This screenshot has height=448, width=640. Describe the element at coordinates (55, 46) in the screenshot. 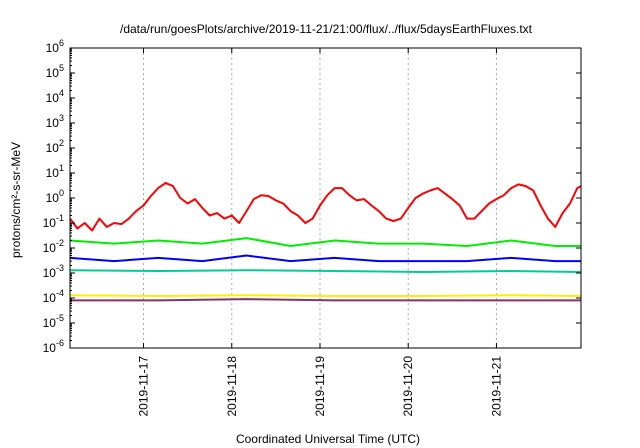

I see `y-tick-label: 10⁶` at that location.